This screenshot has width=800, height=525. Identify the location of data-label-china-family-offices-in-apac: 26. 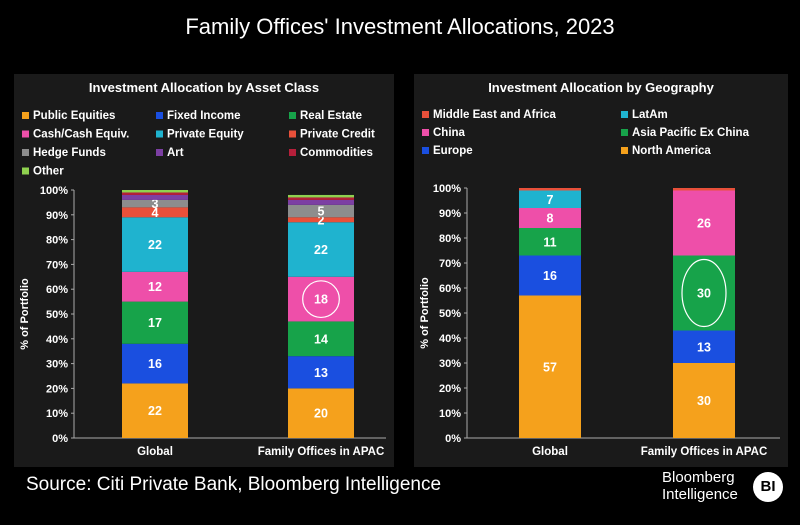
(704, 224).